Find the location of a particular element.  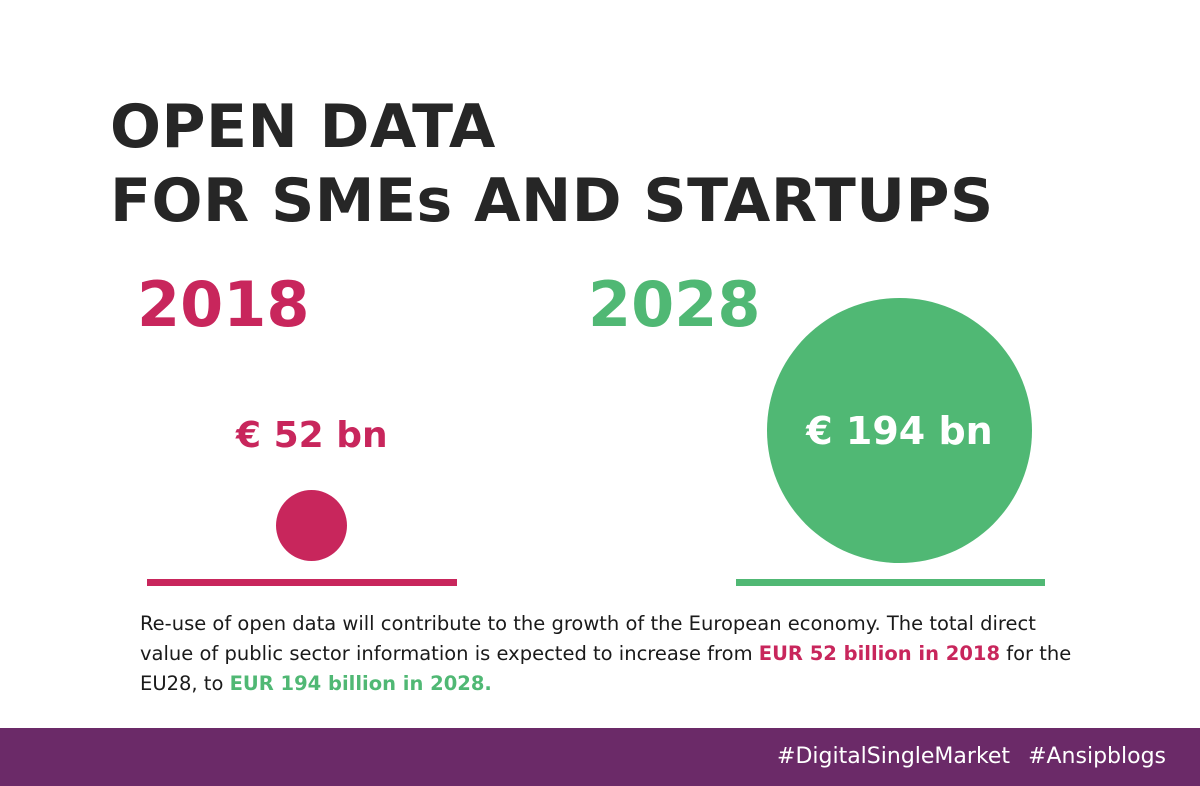

year-2028-label: 2028 is located at coordinates (674, 304).